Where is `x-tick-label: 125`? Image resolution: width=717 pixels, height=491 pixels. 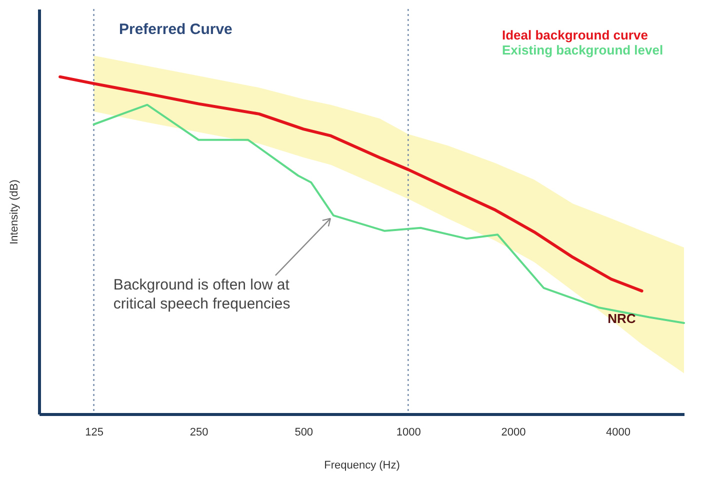 x-tick-label: 125 is located at coordinates (94, 432).